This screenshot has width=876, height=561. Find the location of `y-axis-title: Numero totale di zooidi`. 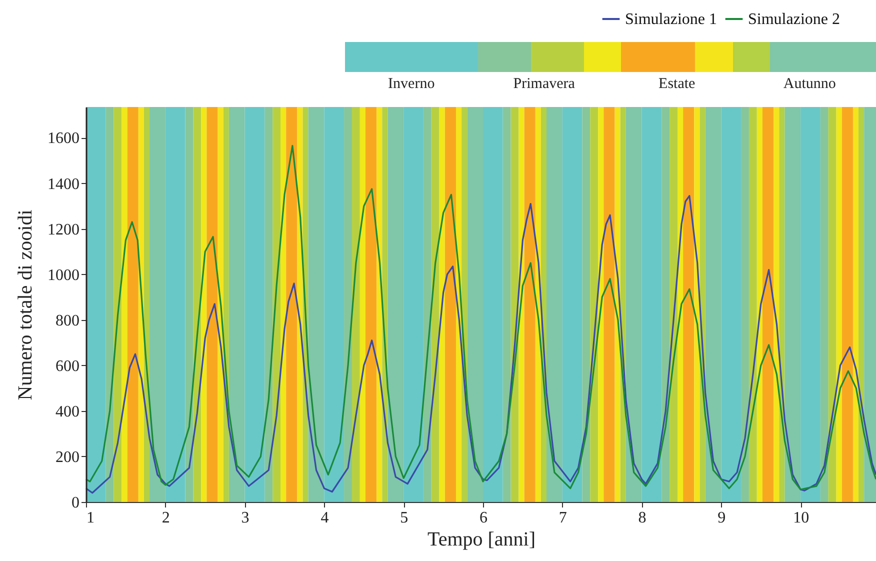

y-axis-title: Numero totale di zooidi is located at coordinates (25, 304).